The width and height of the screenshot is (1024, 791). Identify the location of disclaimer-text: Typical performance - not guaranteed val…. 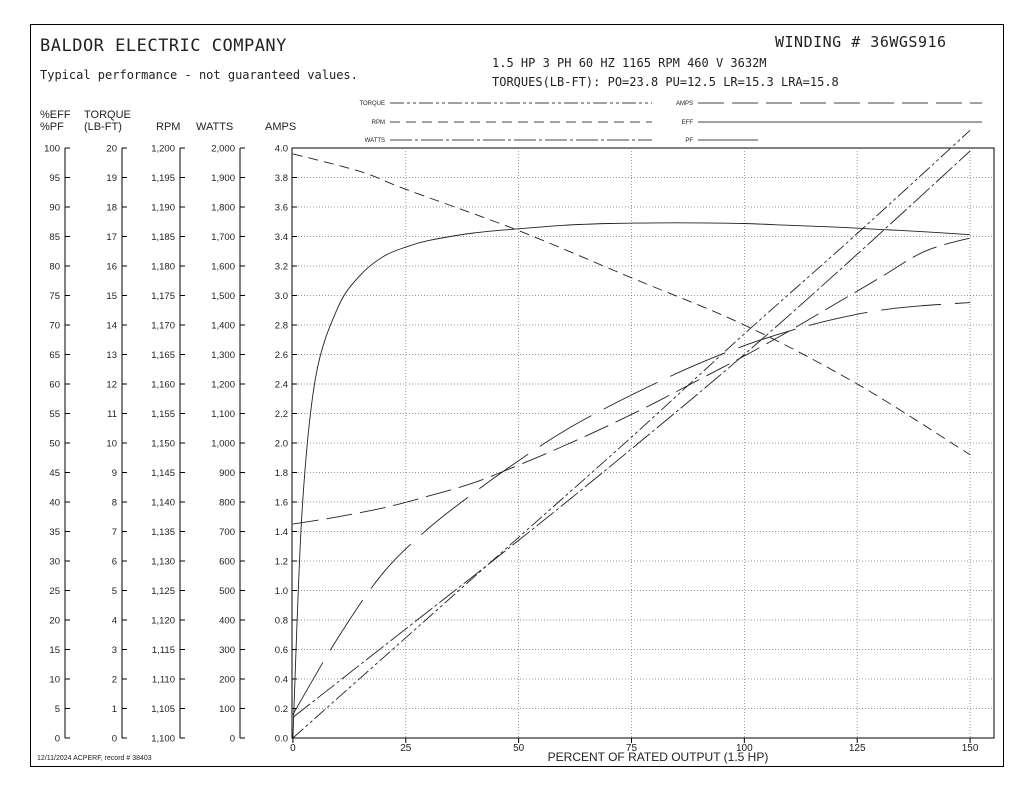
(199, 75).